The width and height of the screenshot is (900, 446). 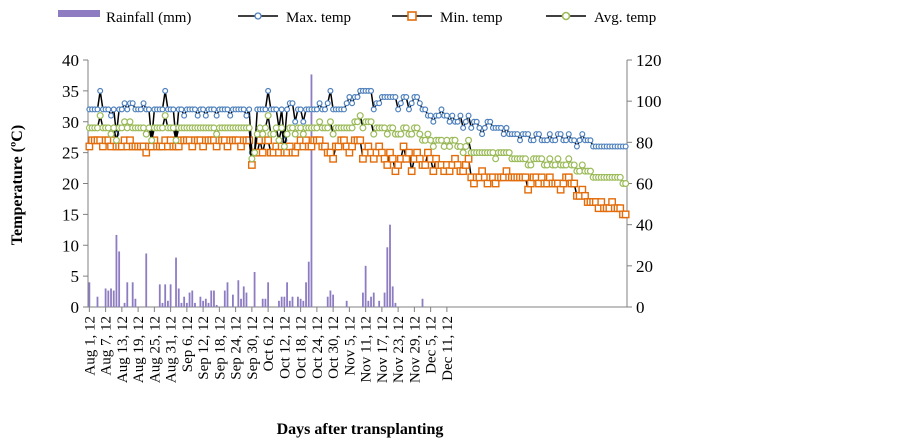 What do you see at coordinates (237, 348) in the screenshot?
I see `x-tick-label: Sep 24, 12` at bounding box center [237, 348].